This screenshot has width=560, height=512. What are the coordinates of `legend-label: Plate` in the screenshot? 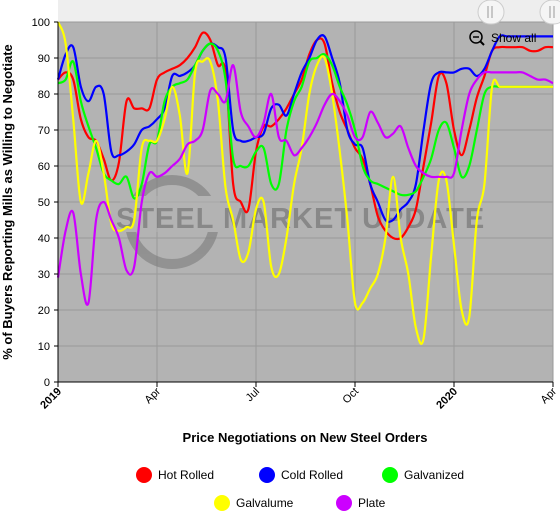 It's located at (372, 503).